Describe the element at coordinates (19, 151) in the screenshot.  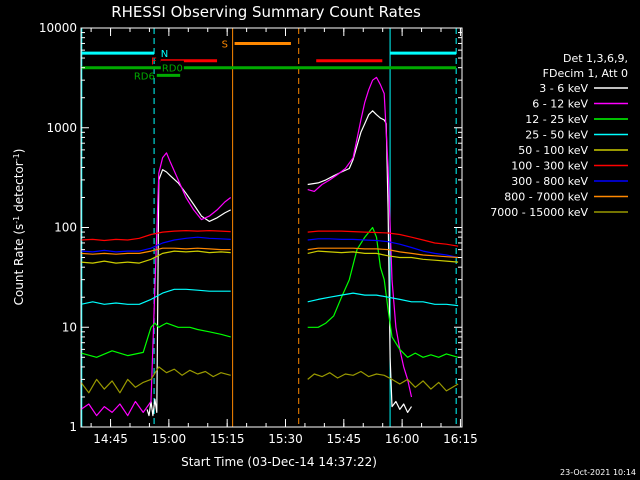
I see `y-axis-label-part-3: )` at that location.